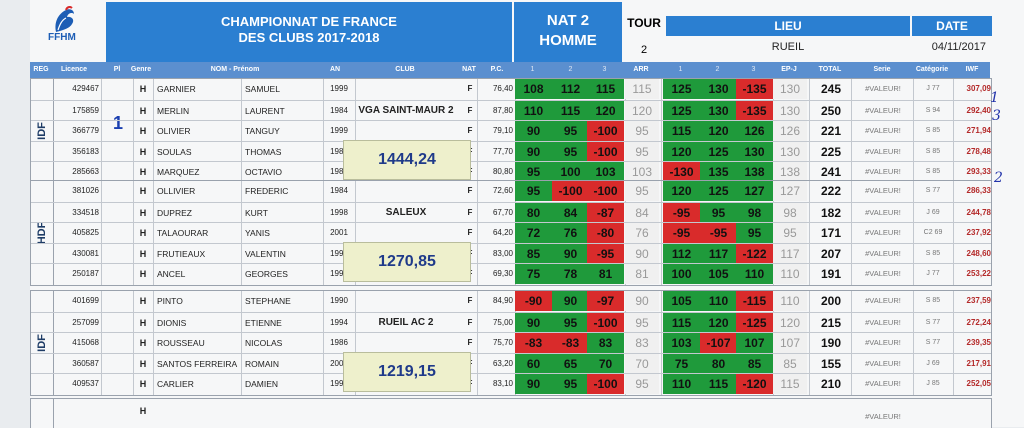 The image size is (1024, 428). Describe the element at coordinates (309, 37) in the screenshot. I see `title-line2: DES CLUBS 2017-2018` at that location.